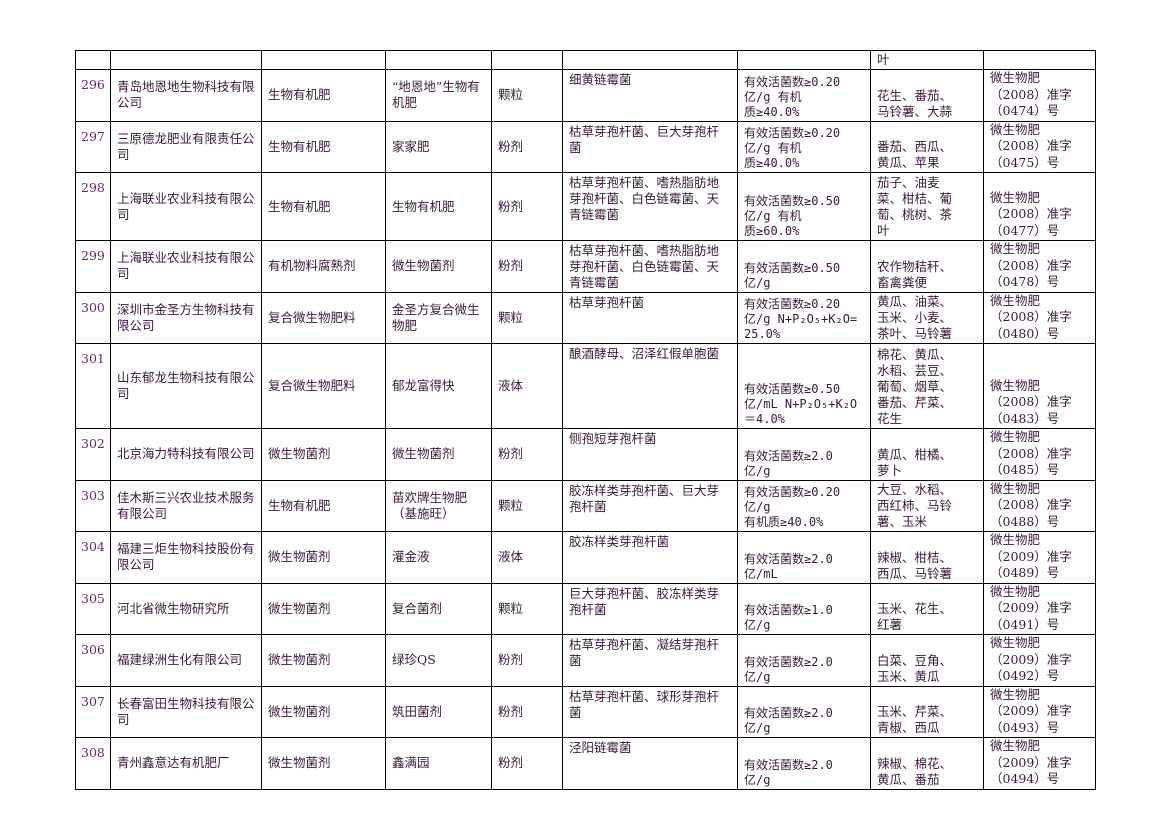 The image size is (1169, 827). I want to click on registration-number-line: （0489）号, so click(1025, 572).